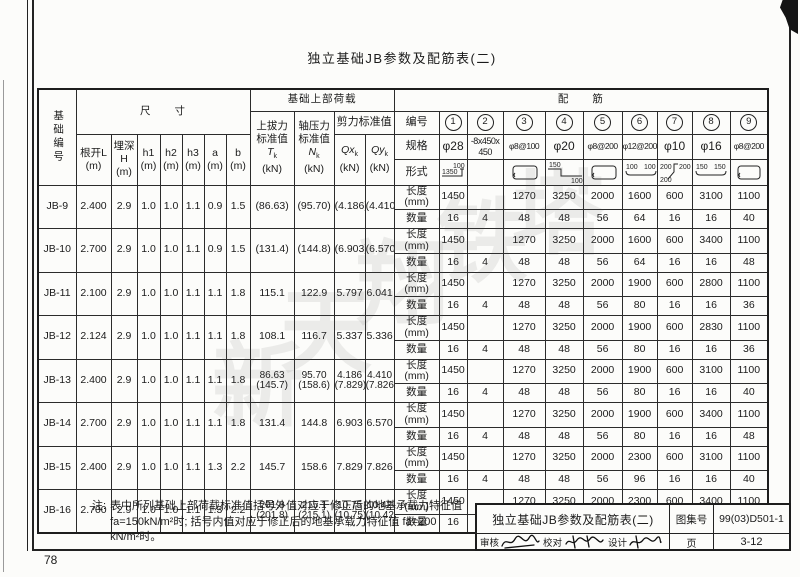 The width and height of the screenshot is (800, 577). I want to click on rebar-col-spec: φ12@200, so click(639, 146).